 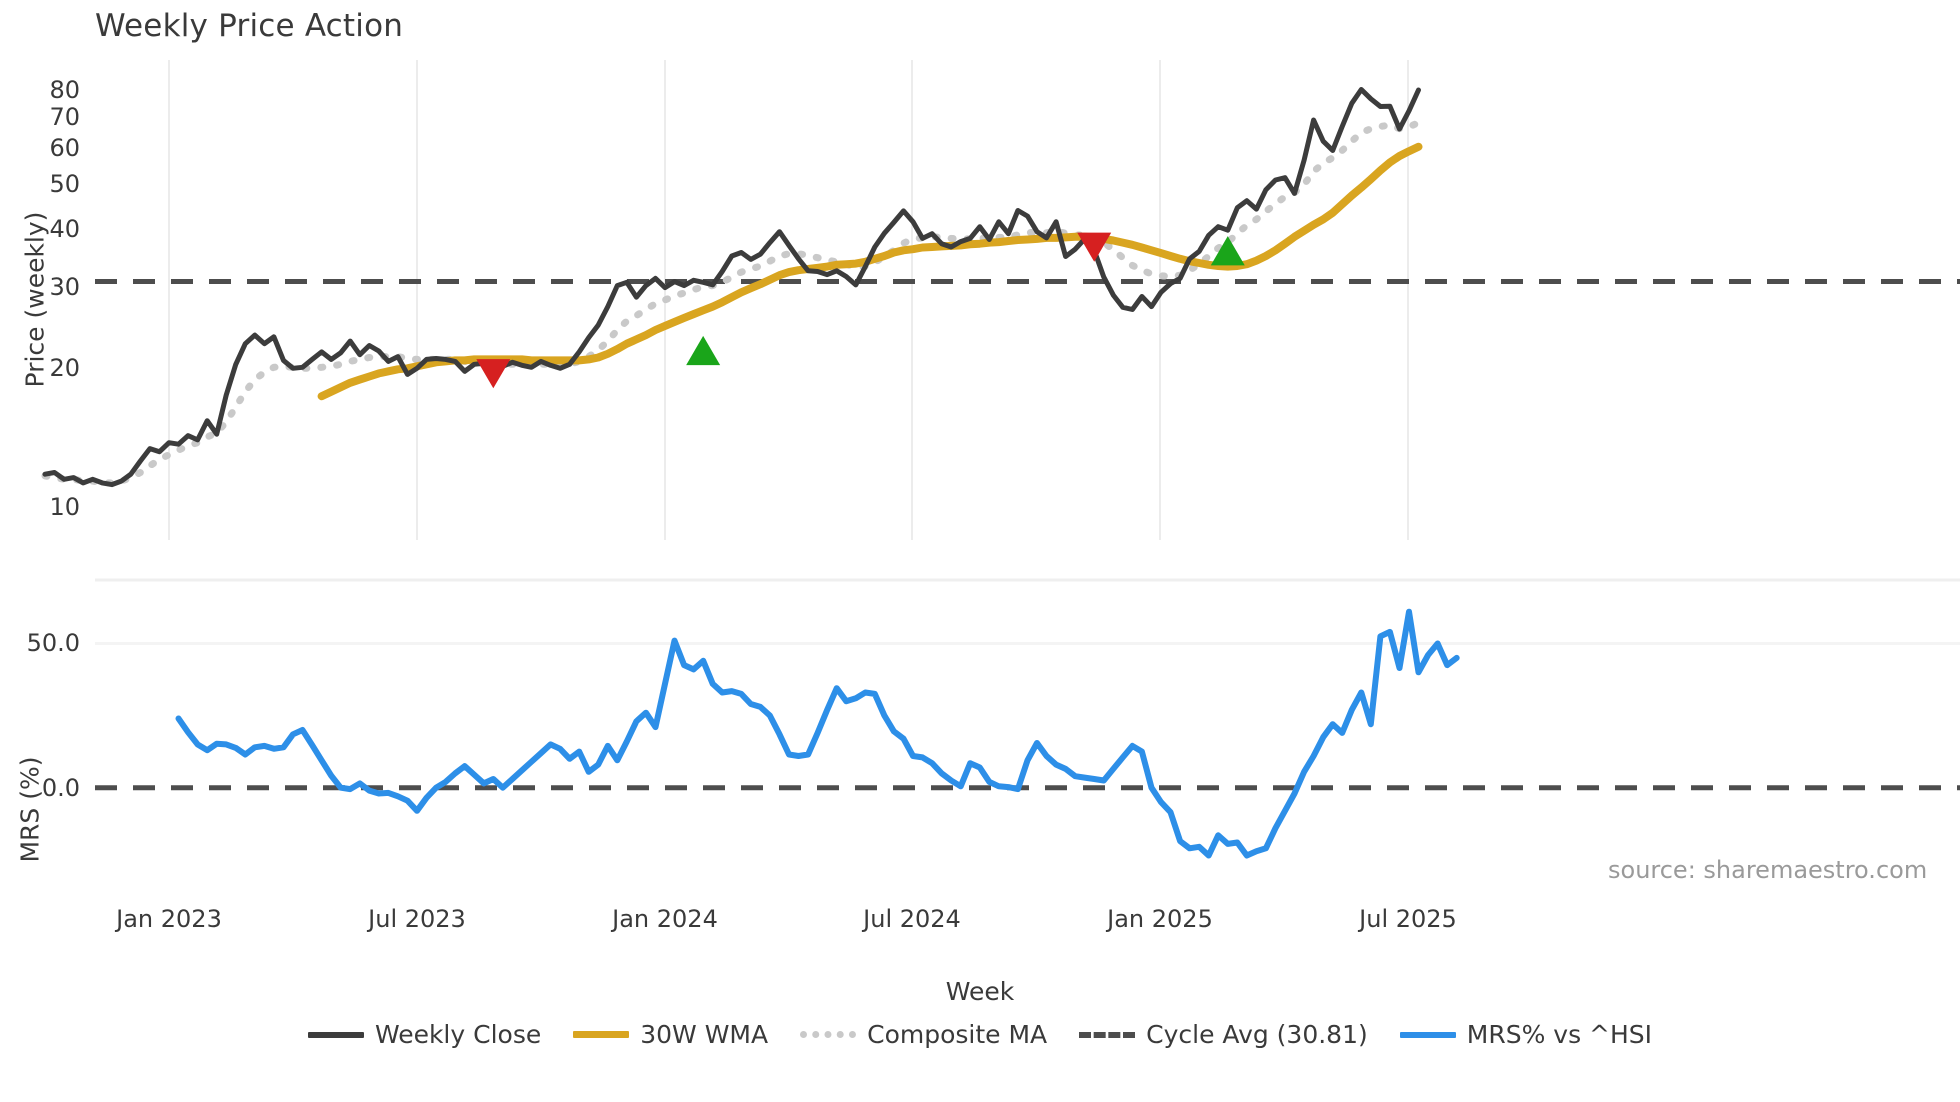 What do you see at coordinates (64, 184) in the screenshot?
I see `price-ytick-50: 50` at bounding box center [64, 184].